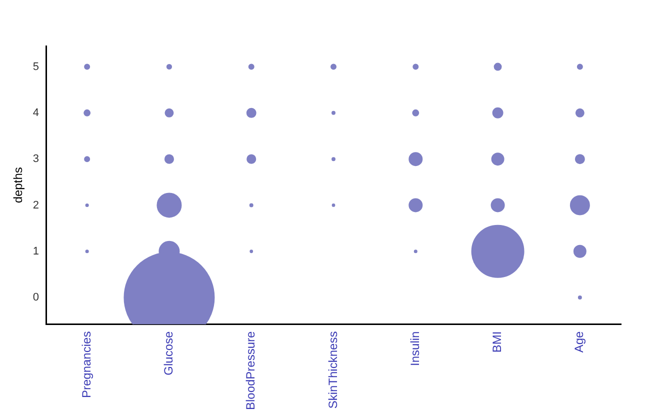 The width and height of the screenshot is (667, 413). I want to click on x-tick-label: Glucose, so click(169, 353).